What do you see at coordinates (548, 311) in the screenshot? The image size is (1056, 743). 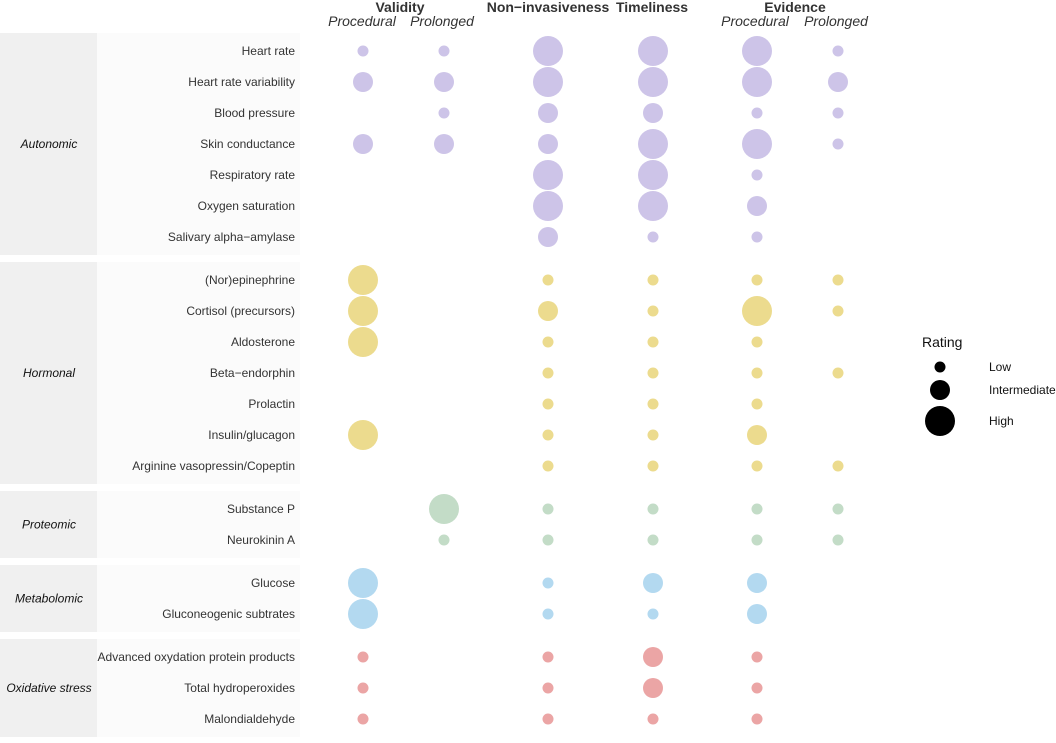 I see `bubble-cortisol-precursors-col2` at bounding box center [548, 311].